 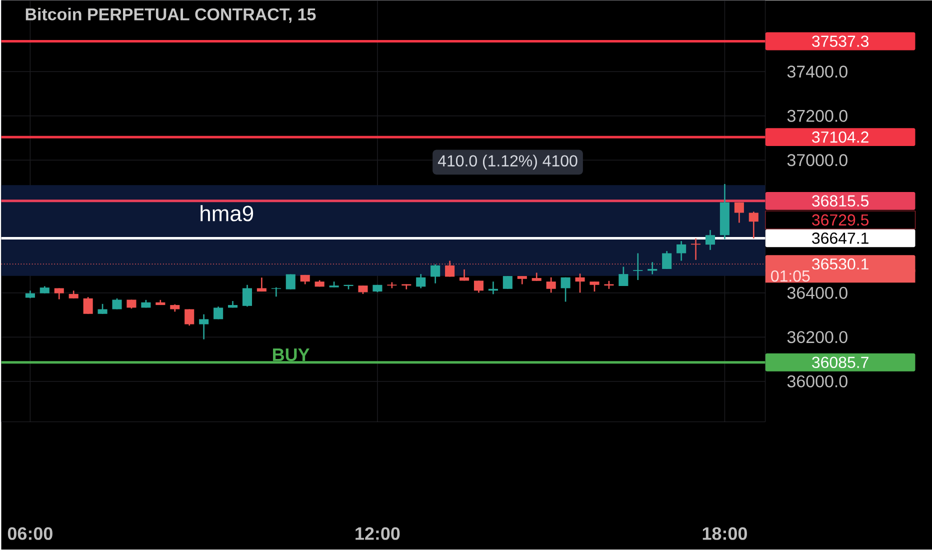 What do you see at coordinates (817, 72) in the screenshot?
I see `y-tick-label: 37400.0` at bounding box center [817, 72].